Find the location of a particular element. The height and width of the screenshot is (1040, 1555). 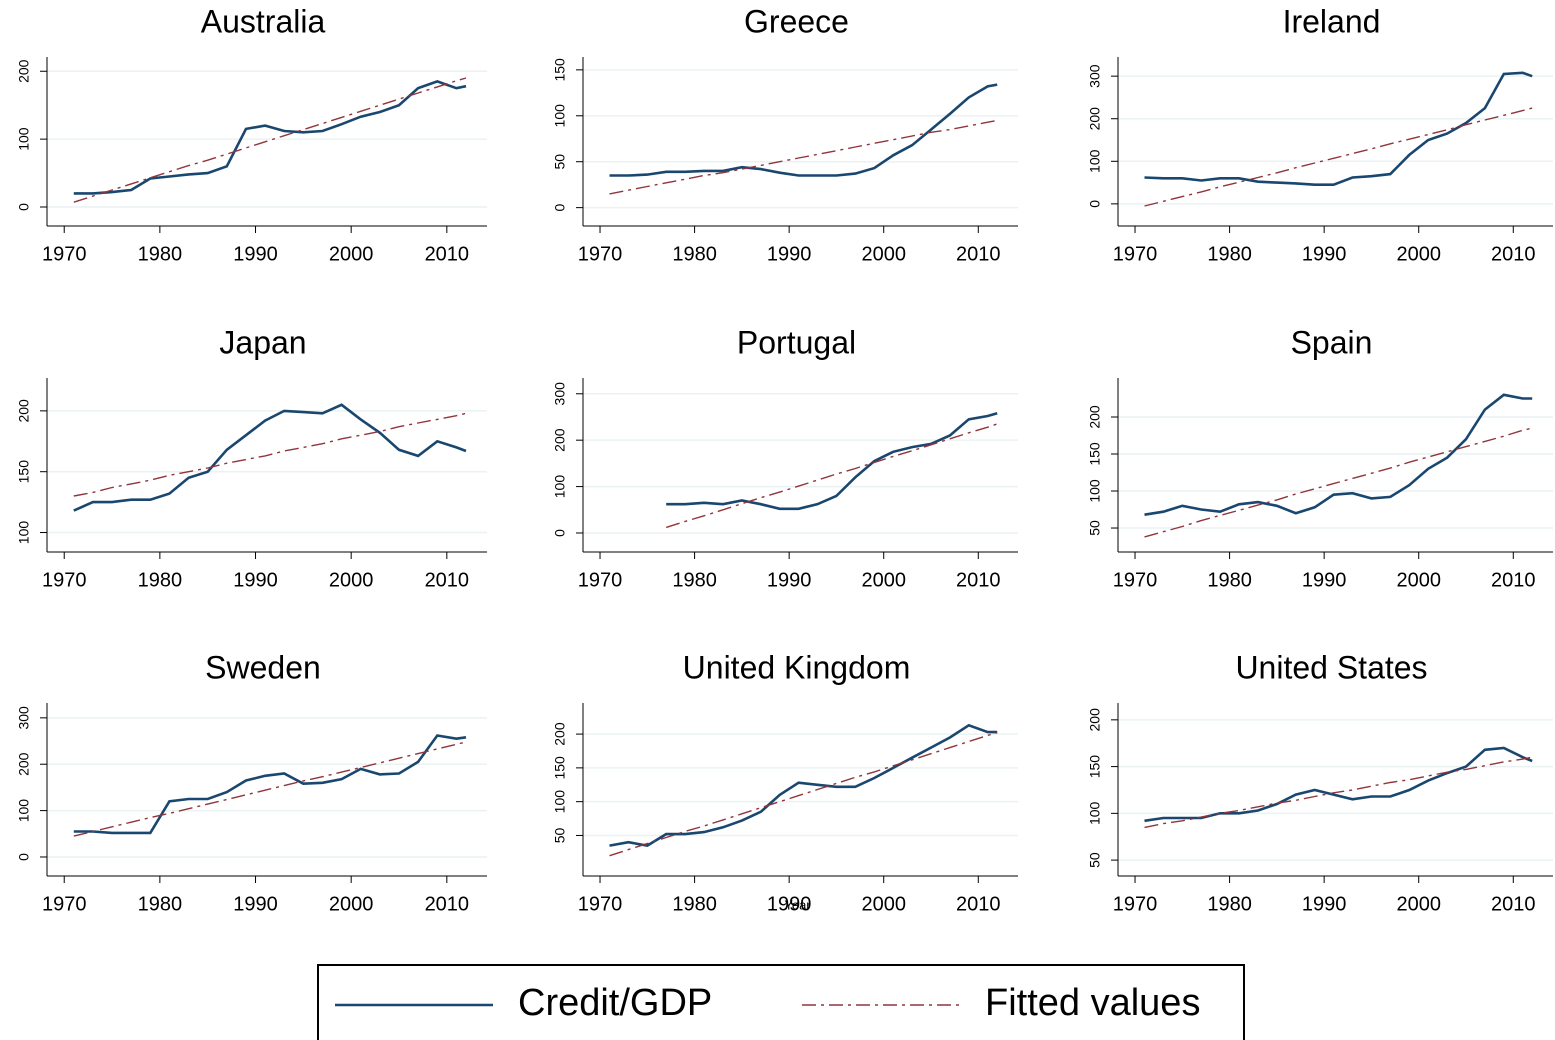

legend-box is located at coordinates (781, 1002).